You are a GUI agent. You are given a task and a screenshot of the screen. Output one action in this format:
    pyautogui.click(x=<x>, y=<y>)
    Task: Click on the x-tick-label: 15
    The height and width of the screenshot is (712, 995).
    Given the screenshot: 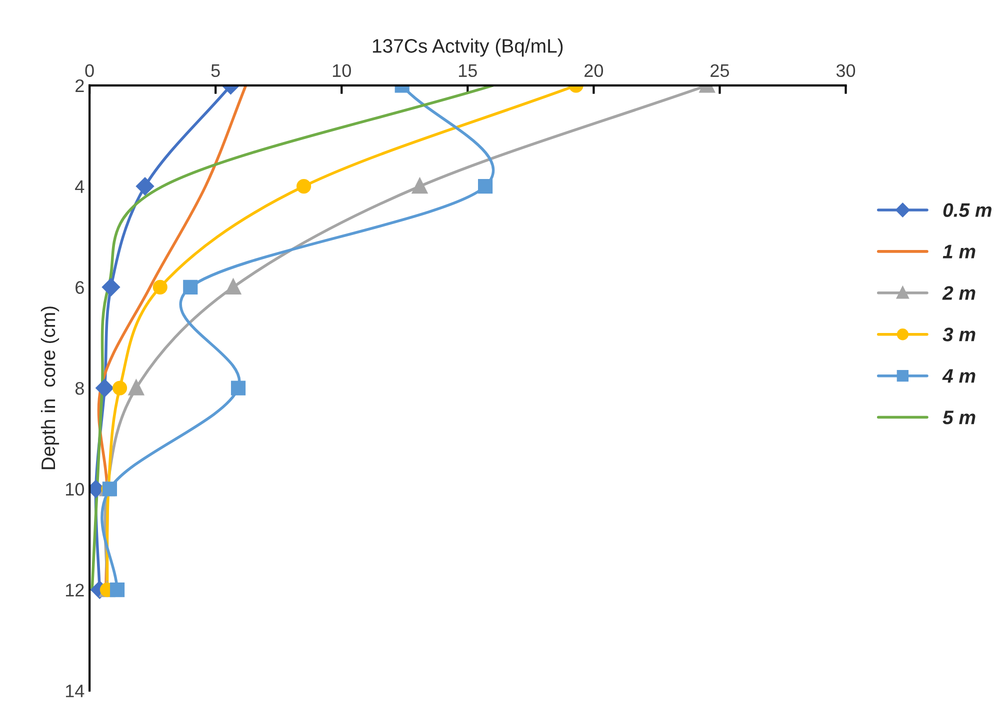 What is the action you would take?
    pyautogui.click(x=467, y=71)
    